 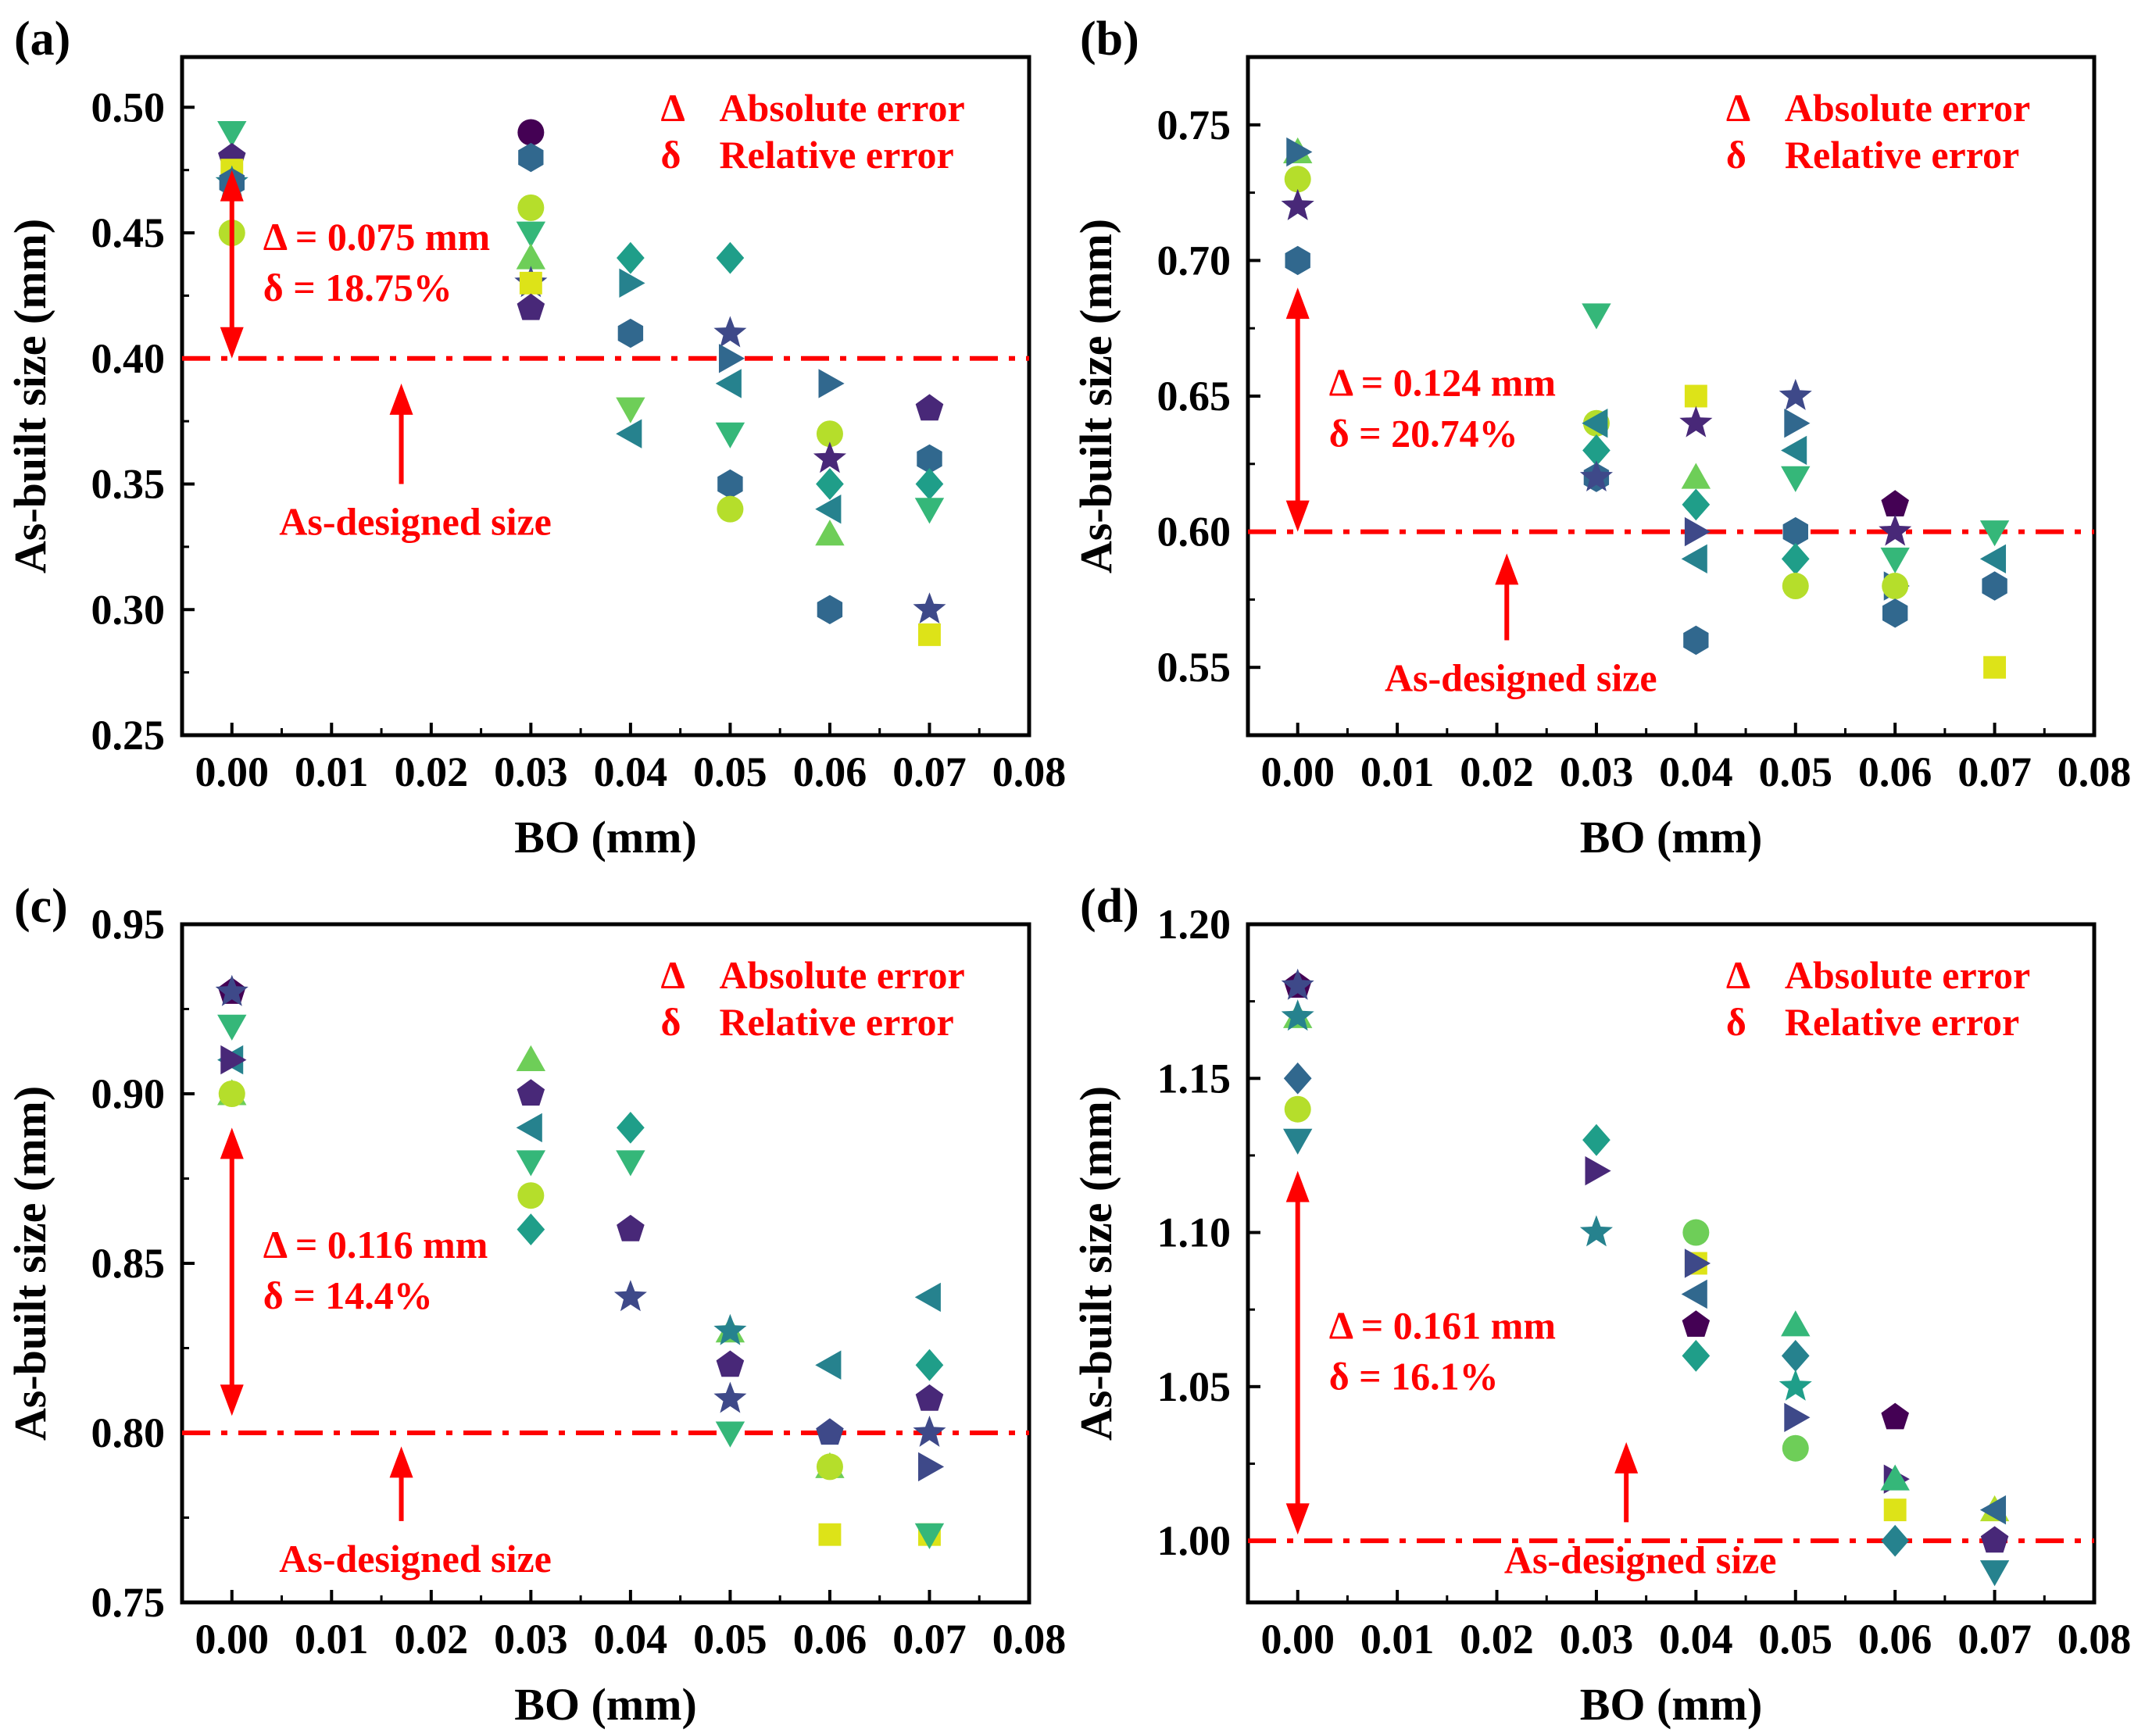 I want to click on panel-label: (b), so click(x=1109, y=39).